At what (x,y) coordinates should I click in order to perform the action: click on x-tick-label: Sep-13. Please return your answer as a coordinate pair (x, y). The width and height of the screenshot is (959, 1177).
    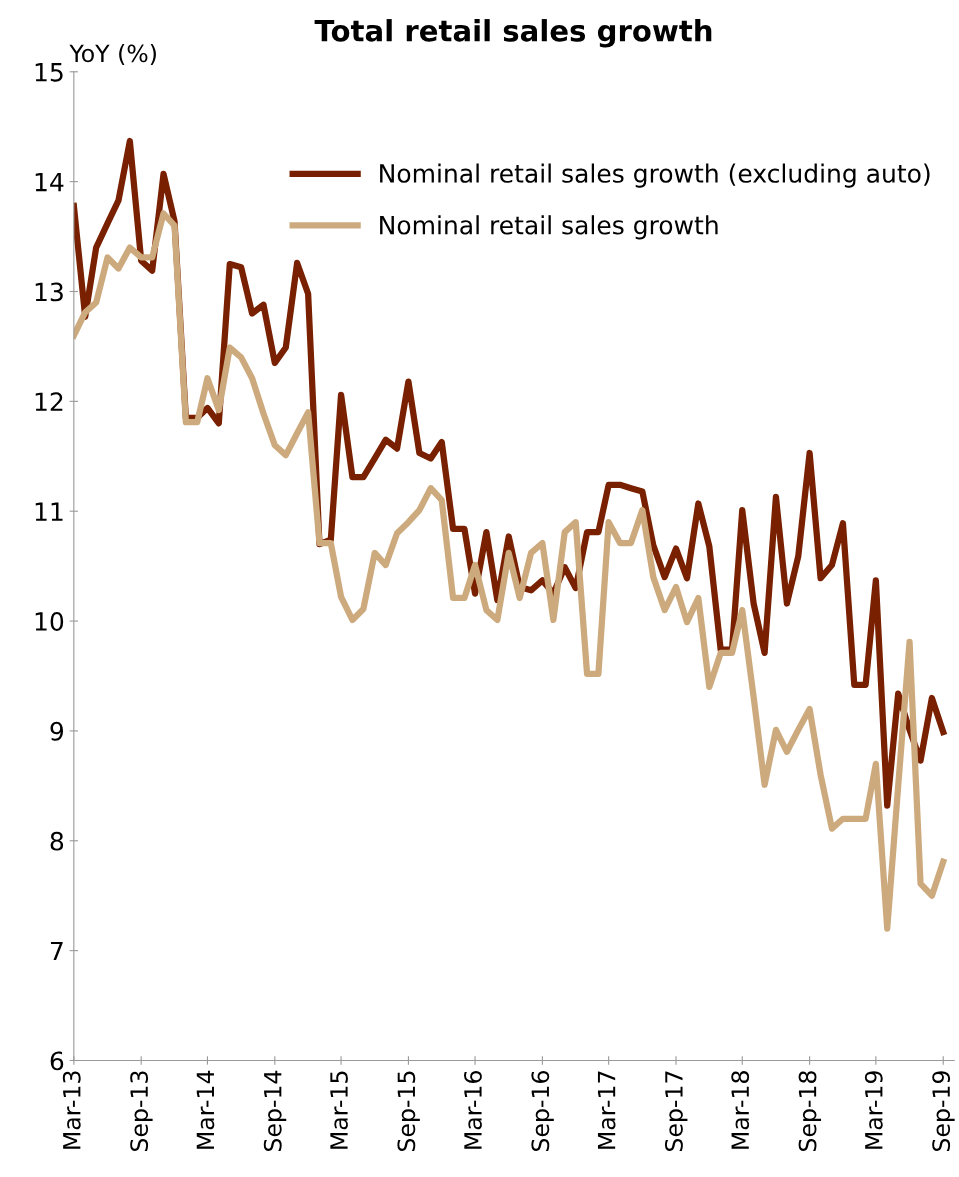
    Looking at the image, I should click on (141, 1111).